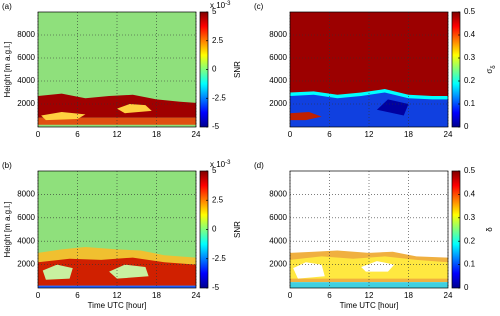 The height and width of the screenshot is (316, 500). I want to click on colorbar-label-text: σ, so click(489, 71).